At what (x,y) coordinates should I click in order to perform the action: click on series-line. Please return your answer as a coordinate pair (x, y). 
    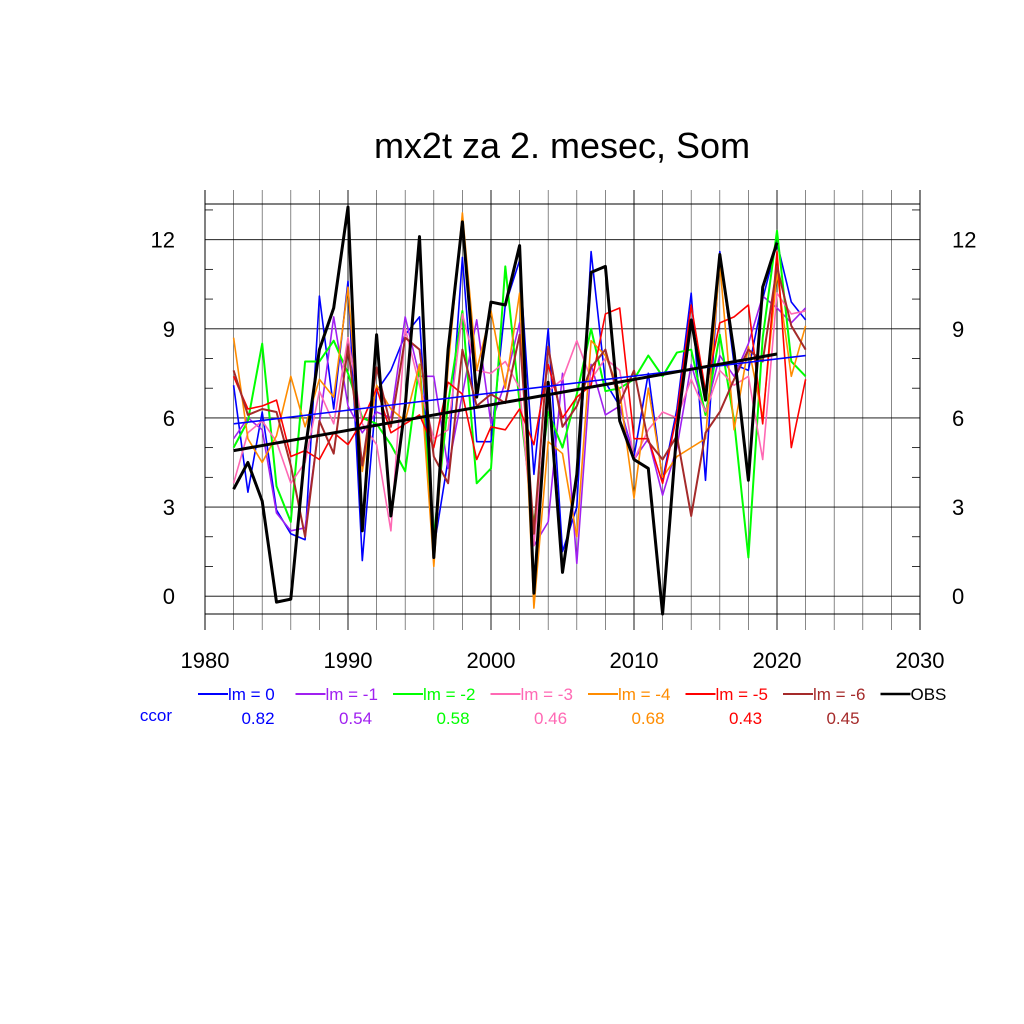
    Looking at the image, I should click on (519, 401).